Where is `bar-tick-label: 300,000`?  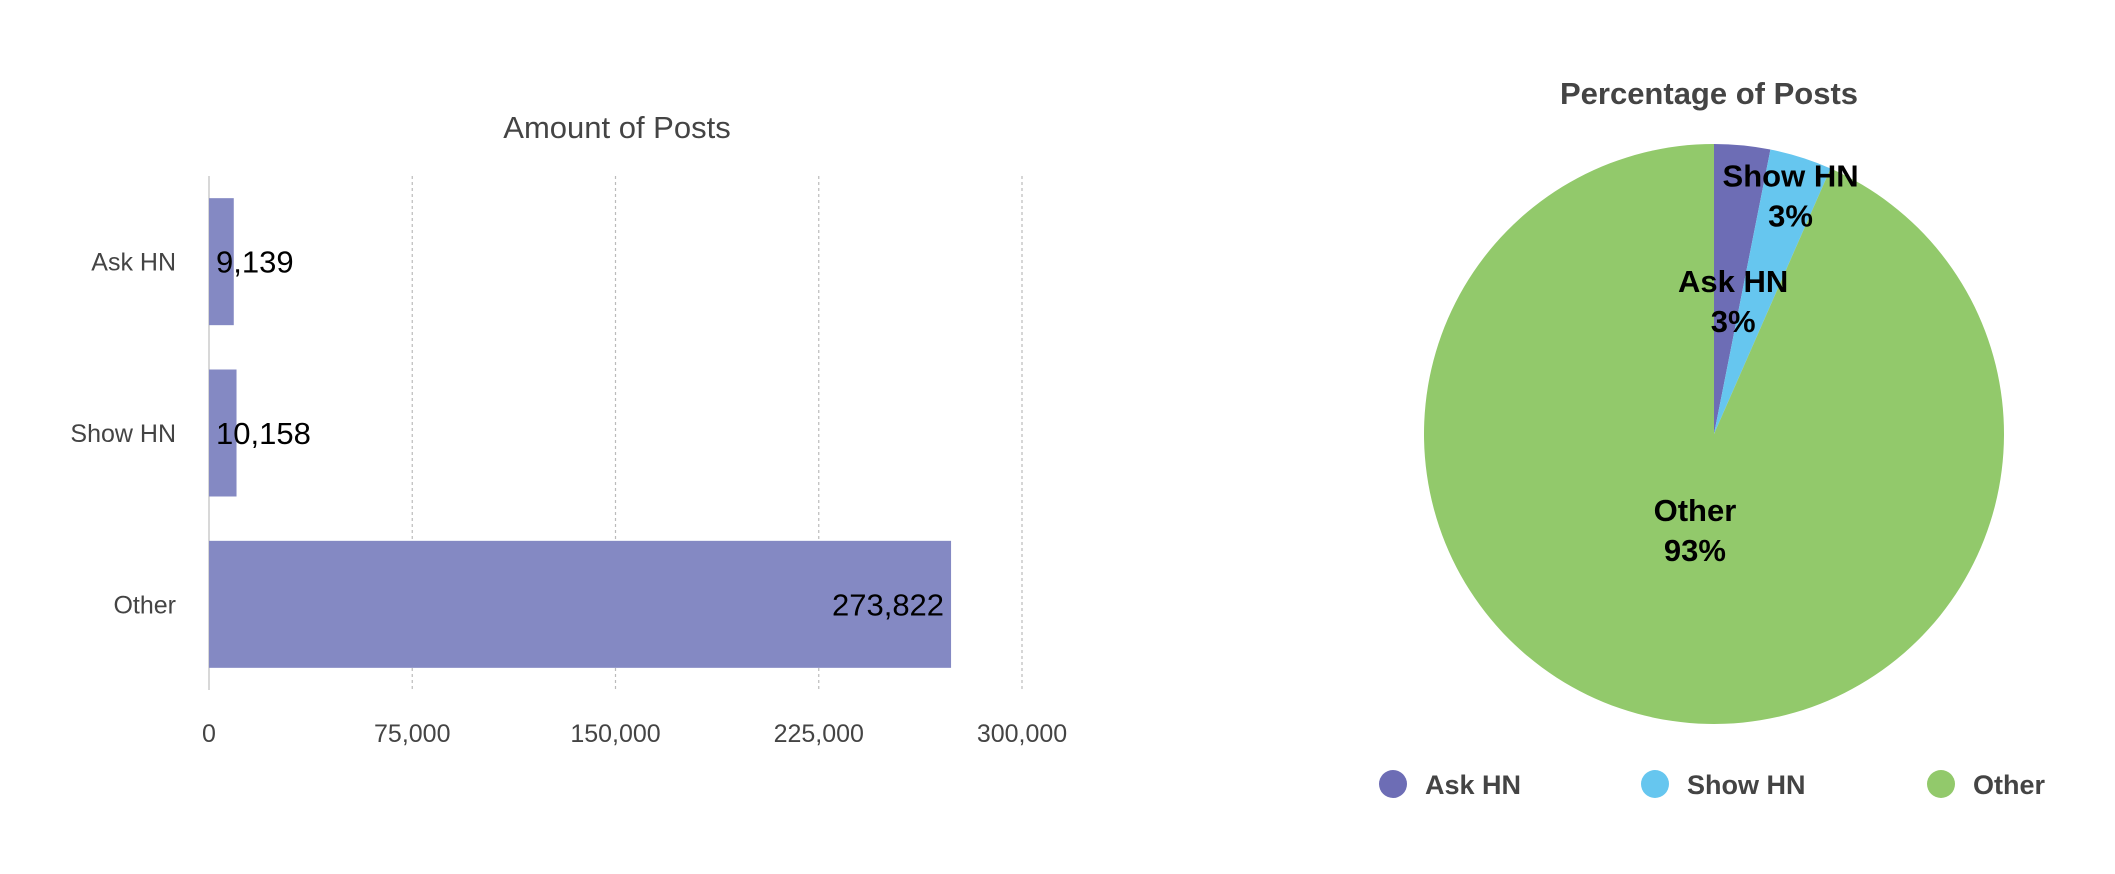
bar-tick-label: 300,000 is located at coordinates (1022, 734).